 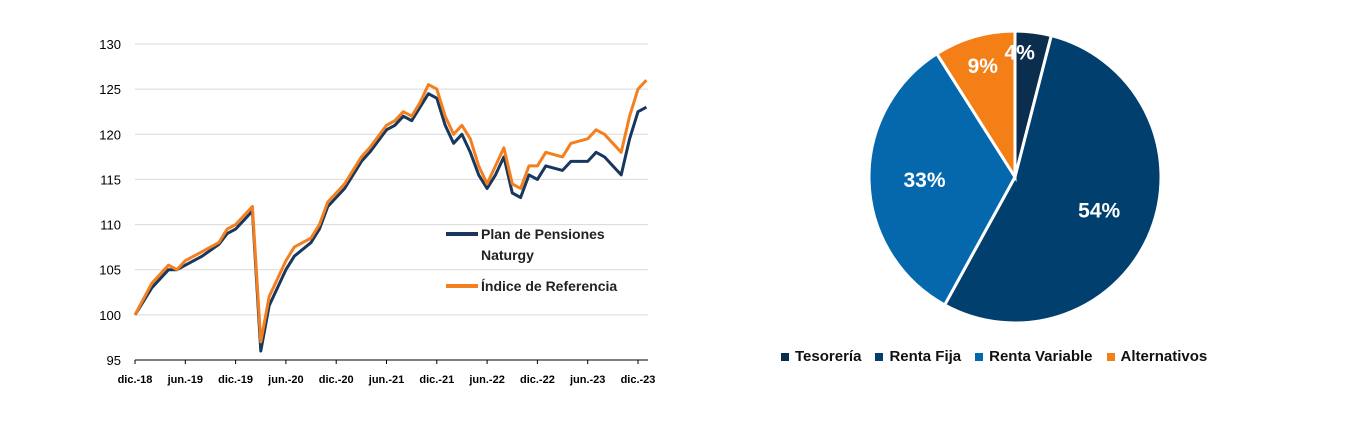 I want to click on y-tick-label: 110, so click(x=110, y=225).